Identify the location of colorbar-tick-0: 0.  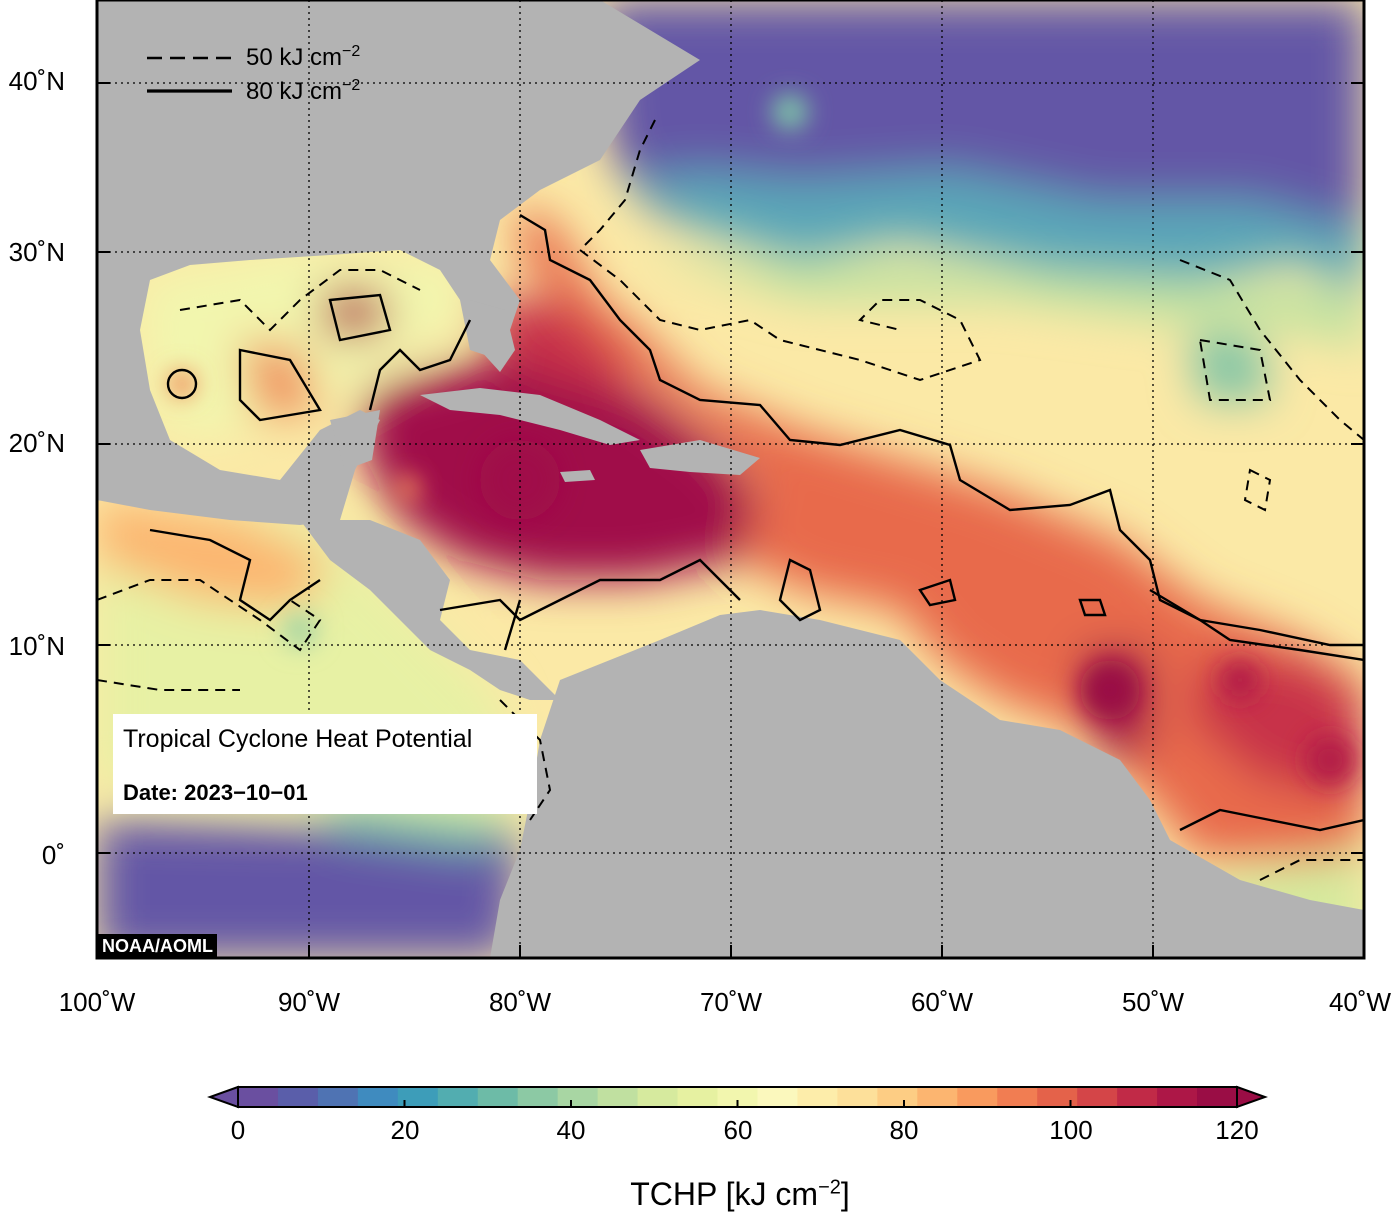
(238, 1130).